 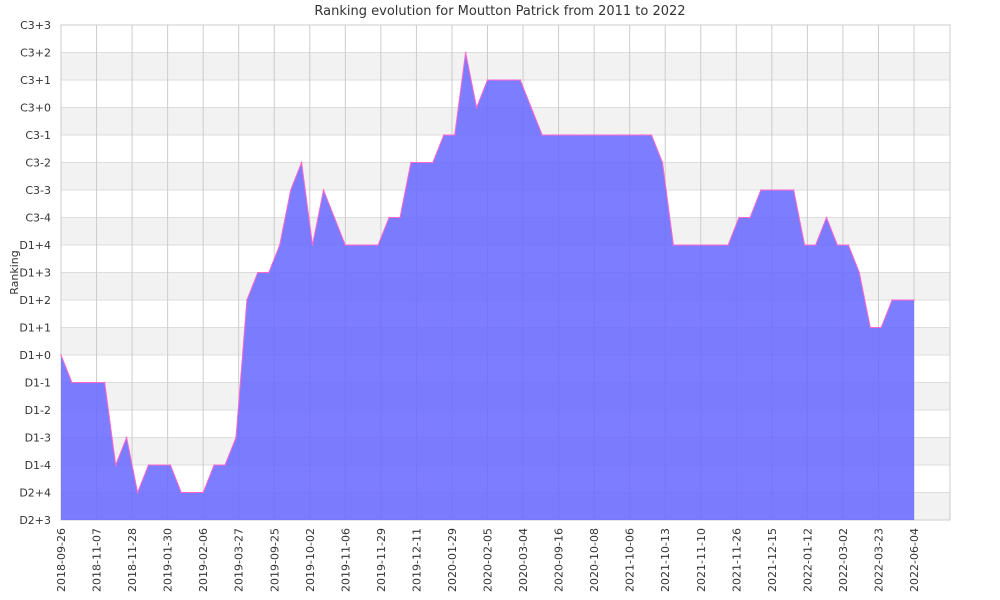 I want to click on y-tick-label: D1+3, so click(x=35, y=273).